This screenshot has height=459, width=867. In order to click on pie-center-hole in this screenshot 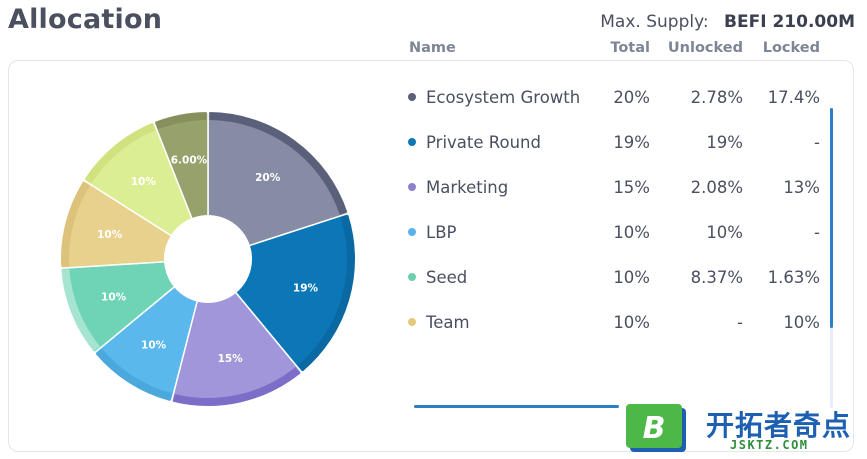, I will do `click(208, 259)`.